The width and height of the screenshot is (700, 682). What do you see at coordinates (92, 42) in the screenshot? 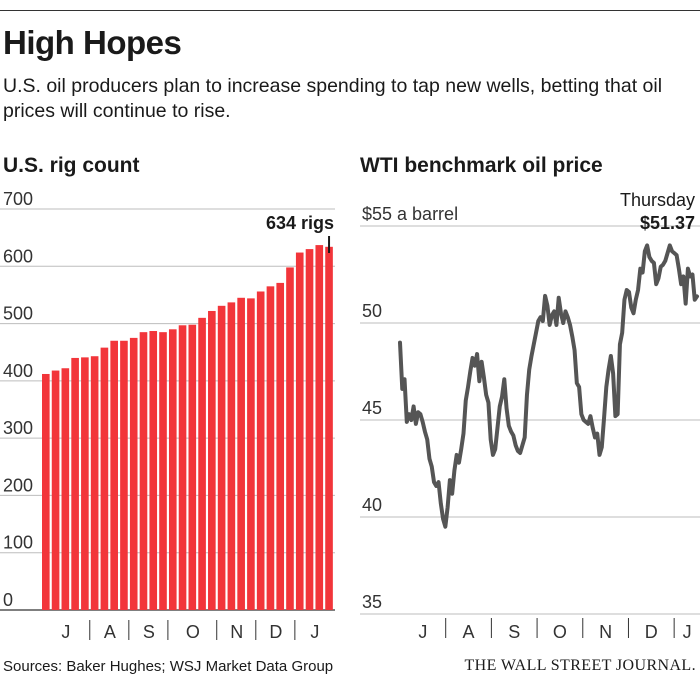
I see `page-title: High Hopes` at bounding box center [92, 42].